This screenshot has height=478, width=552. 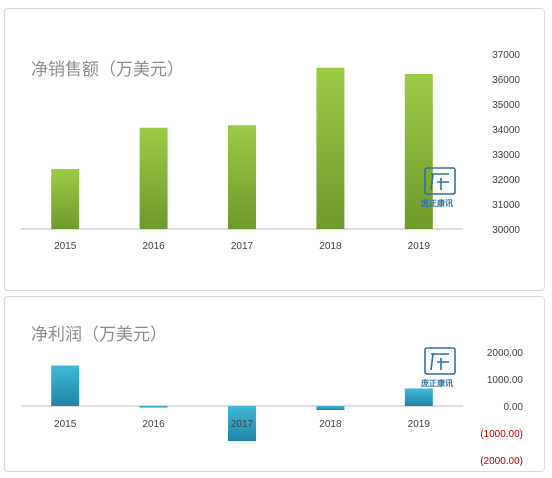 I want to click on y-tick-label: 33000, so click(x=506, y=155).